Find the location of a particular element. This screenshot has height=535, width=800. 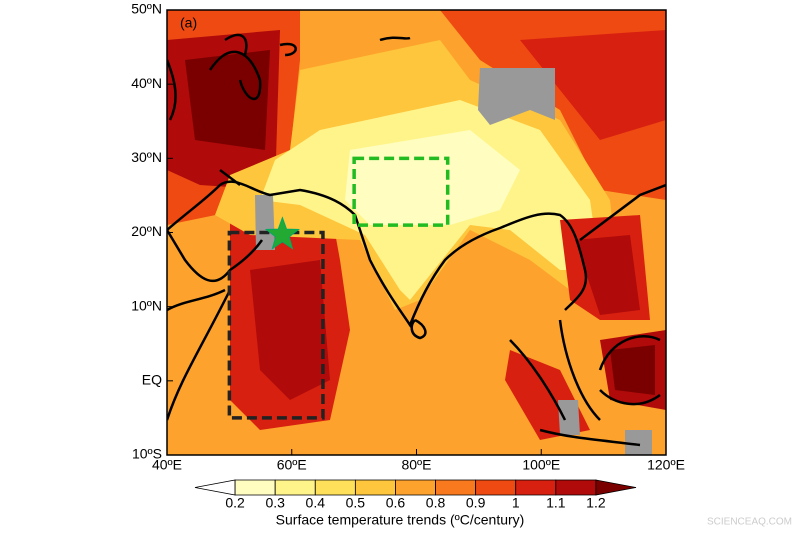

colorbar-label: Surface temperature trends (ºC/century) is located at coordinates (400, 520).